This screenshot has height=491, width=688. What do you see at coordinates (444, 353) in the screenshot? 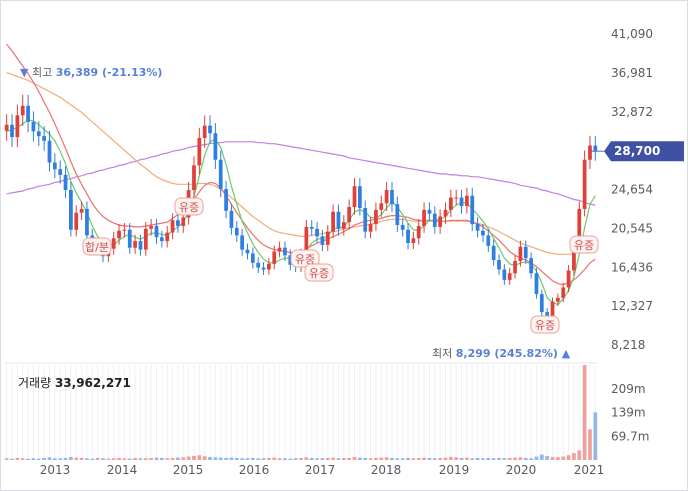
I see `low-label: 최저` at bounding box center [444, 353].